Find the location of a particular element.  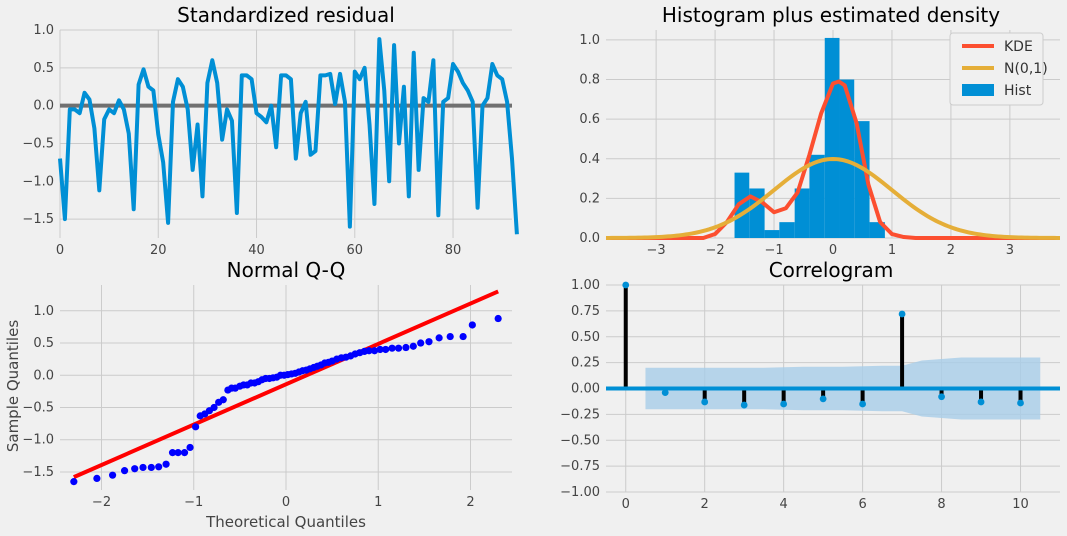

corr-ytick-label: 0.00 is located at coordinates (585, 389).